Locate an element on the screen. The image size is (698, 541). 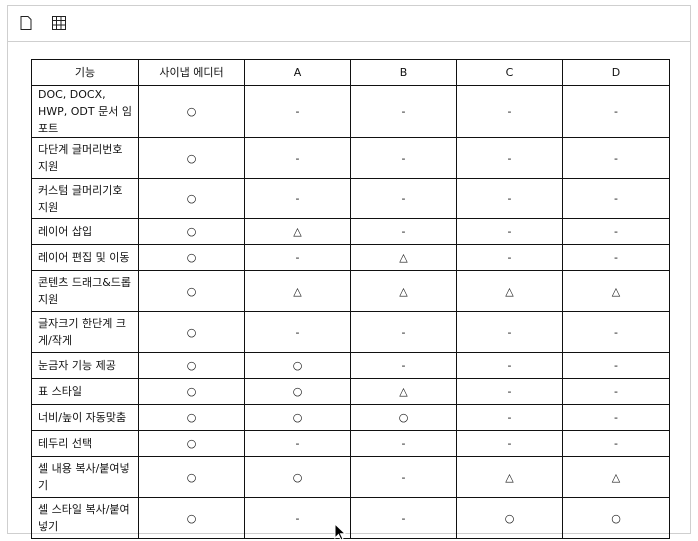
table-row: 표 스타일 ○ ○ △ - - is located at coordinates (350, 391).